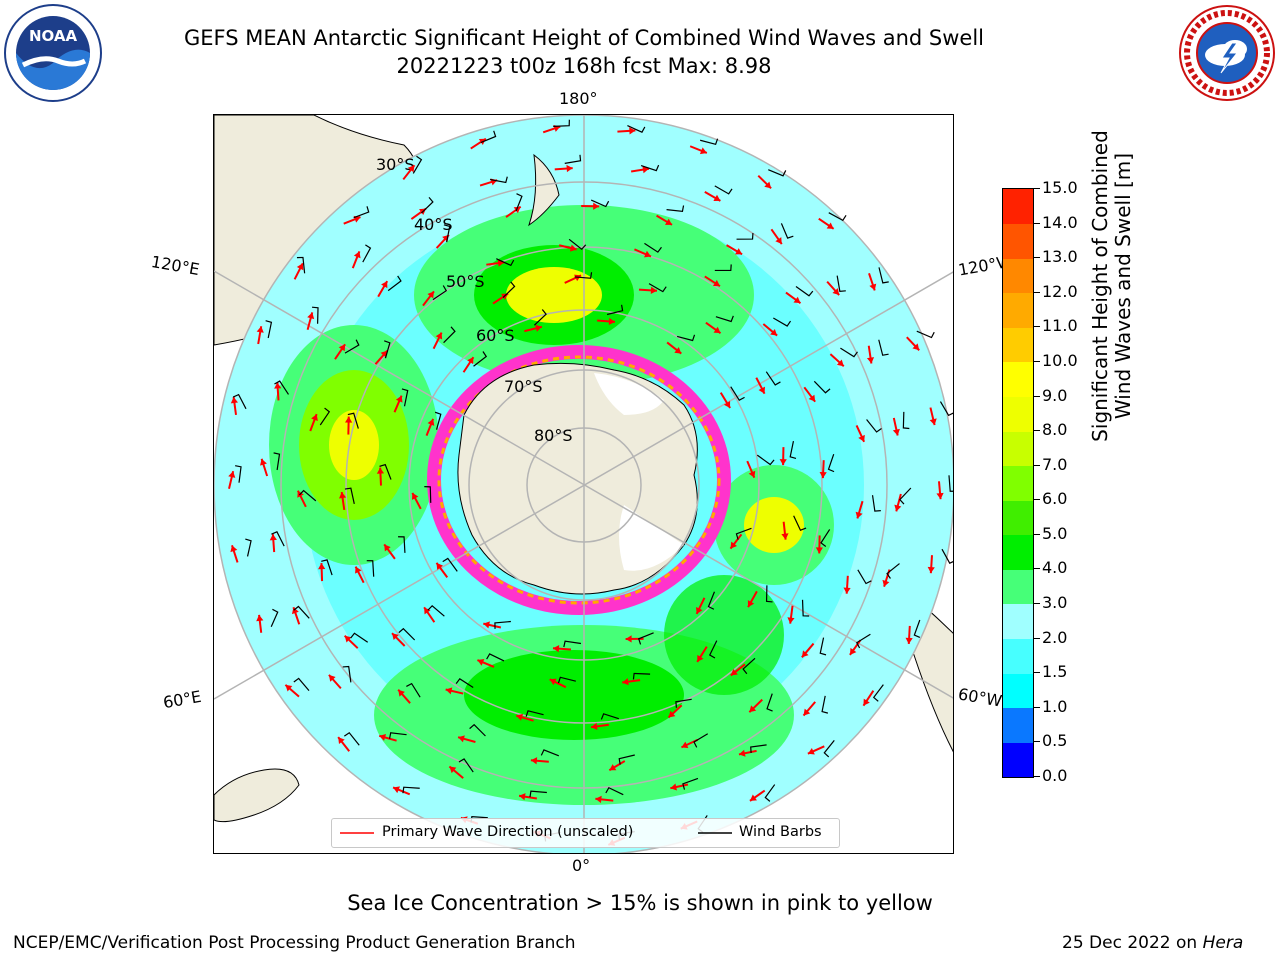 This screenshot has height=960, width=1280. I want to click on wave-field-south-core, so click(574, 695).